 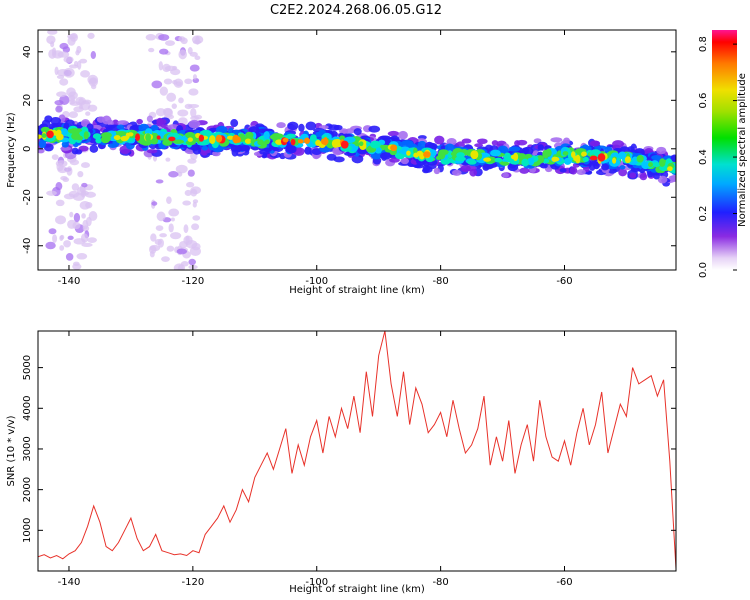 What do you see at coordinates (27, 149) in the screenshot?
I see `y-tick-label: 0` at bounding box center [27, 149].